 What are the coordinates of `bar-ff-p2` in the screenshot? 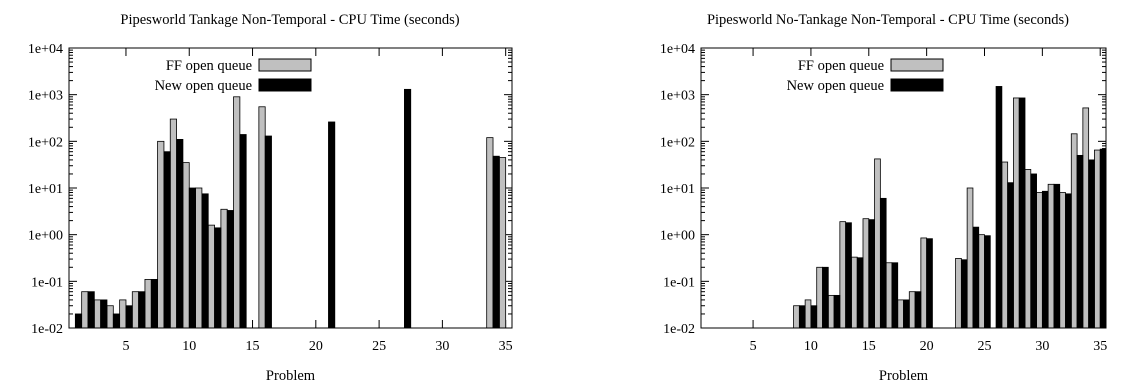 It's located at (85, 310).